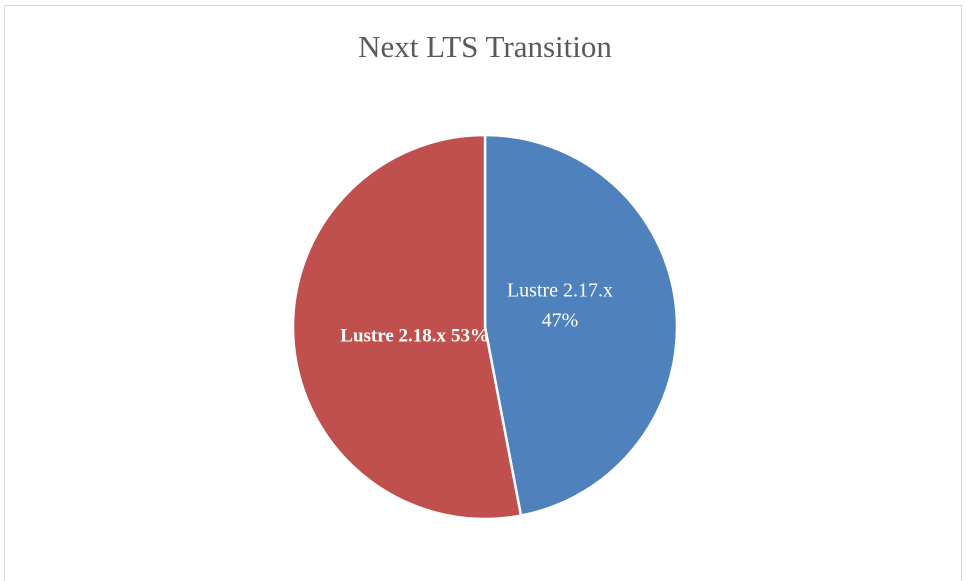  I want to click on slice-label-name: Lustre 2.18.x, so click(393, 335).